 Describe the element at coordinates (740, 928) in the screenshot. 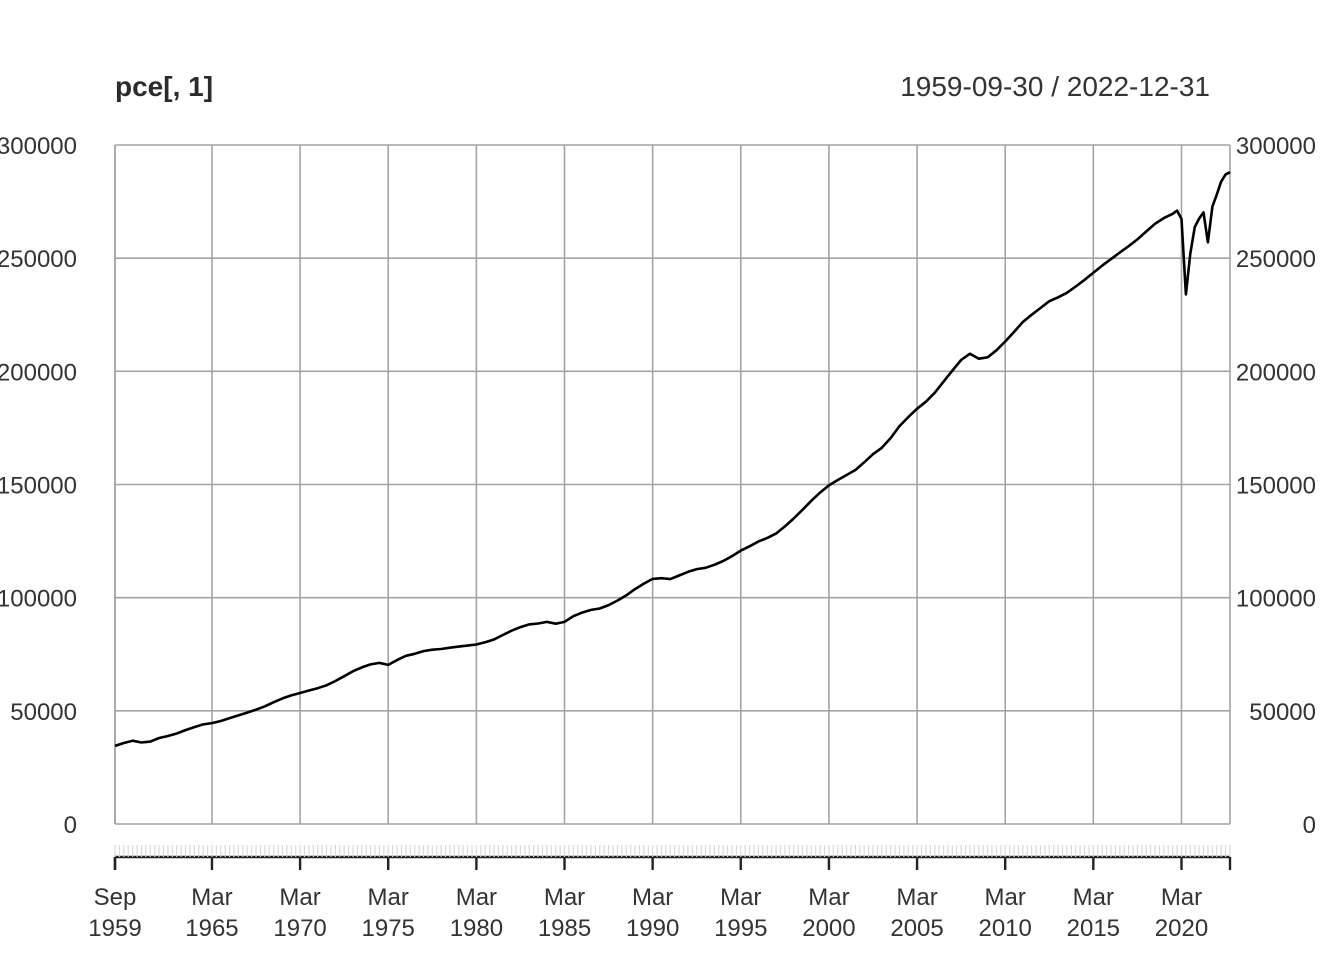

I see `x-tick-label-bottom: 1995` at that location.